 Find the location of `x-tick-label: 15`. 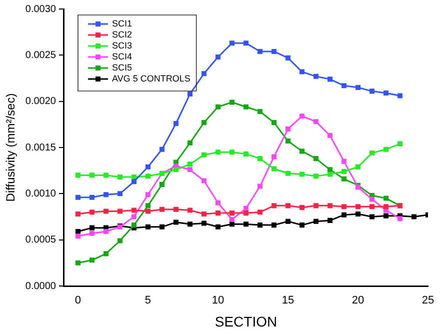

x-tick-label: 15 is located at coordinates (288, 300).